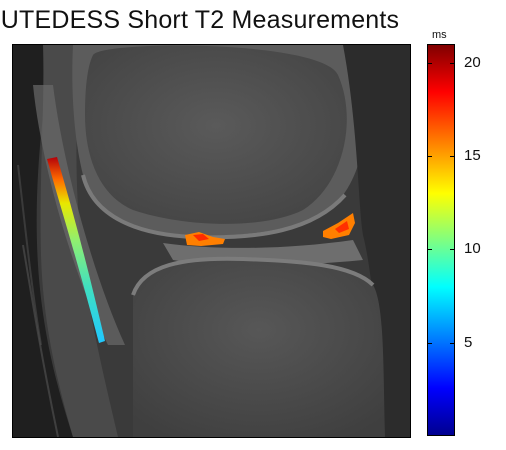 The image size is (506, 450). Describe the element at coordinates (200, 20) in the screenshot. I see `figure-title: UTEDESS Short T2 Measurements` at that location.